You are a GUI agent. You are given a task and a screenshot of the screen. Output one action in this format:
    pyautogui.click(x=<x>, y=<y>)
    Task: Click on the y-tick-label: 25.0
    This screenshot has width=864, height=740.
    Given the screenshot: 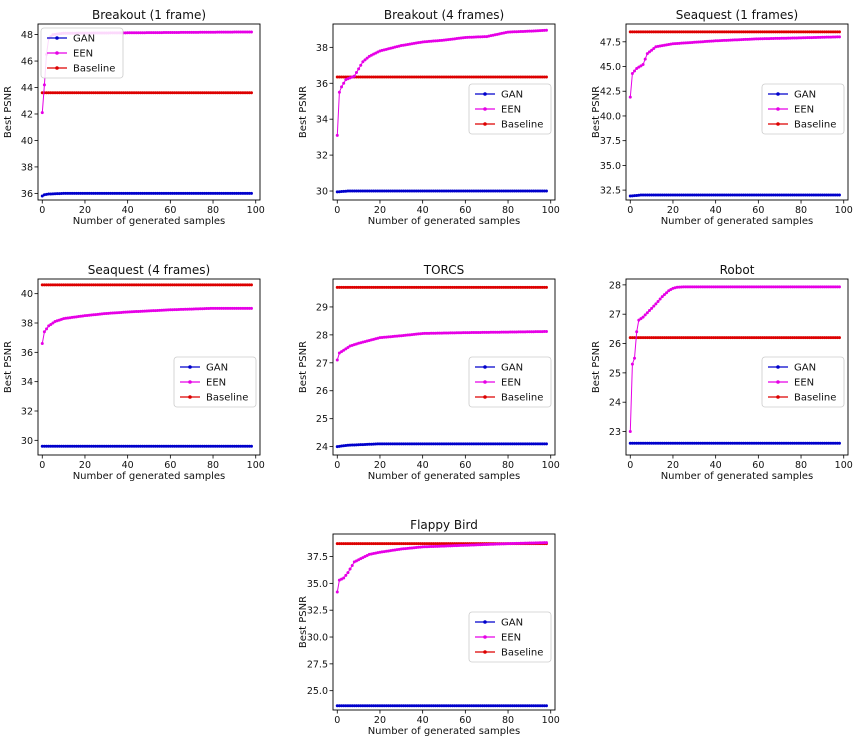 What is the action you would take?
    pyautogui.click(x=317, y=691)
    